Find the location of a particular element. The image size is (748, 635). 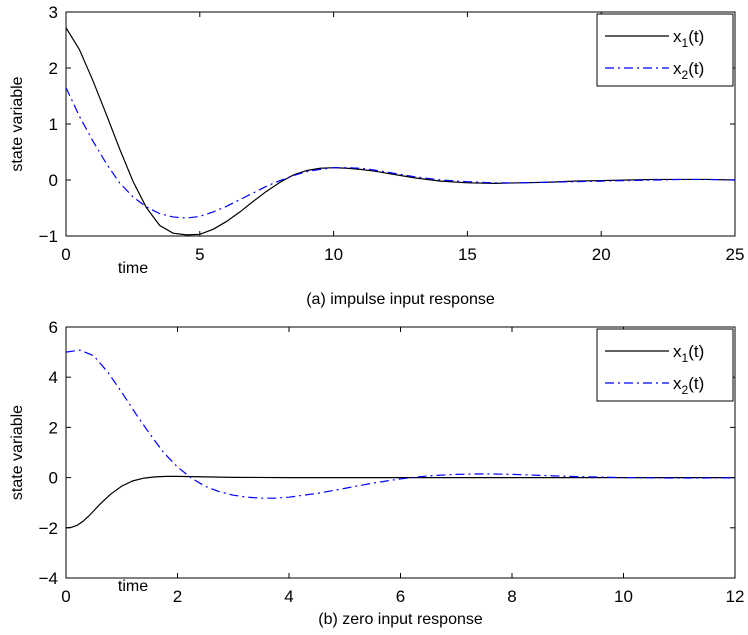

x-tick-label: 8 is located at coordinates (511, 596).